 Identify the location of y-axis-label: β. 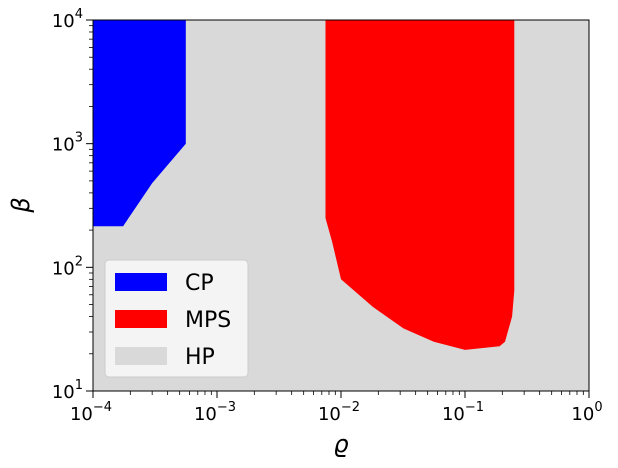
(21, 205).